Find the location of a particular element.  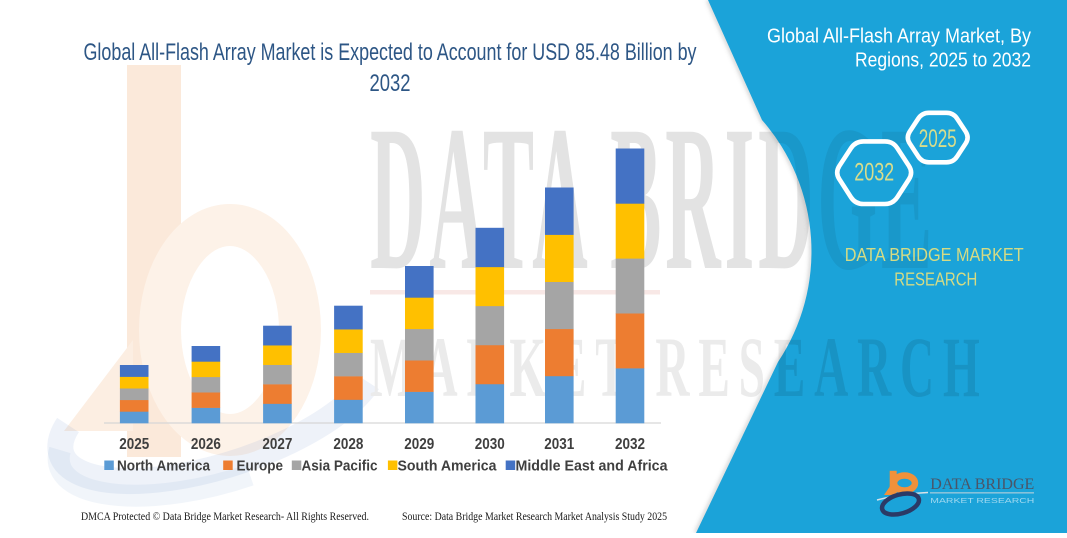

svg-text: 2031 is located at coordinates (559, 444).